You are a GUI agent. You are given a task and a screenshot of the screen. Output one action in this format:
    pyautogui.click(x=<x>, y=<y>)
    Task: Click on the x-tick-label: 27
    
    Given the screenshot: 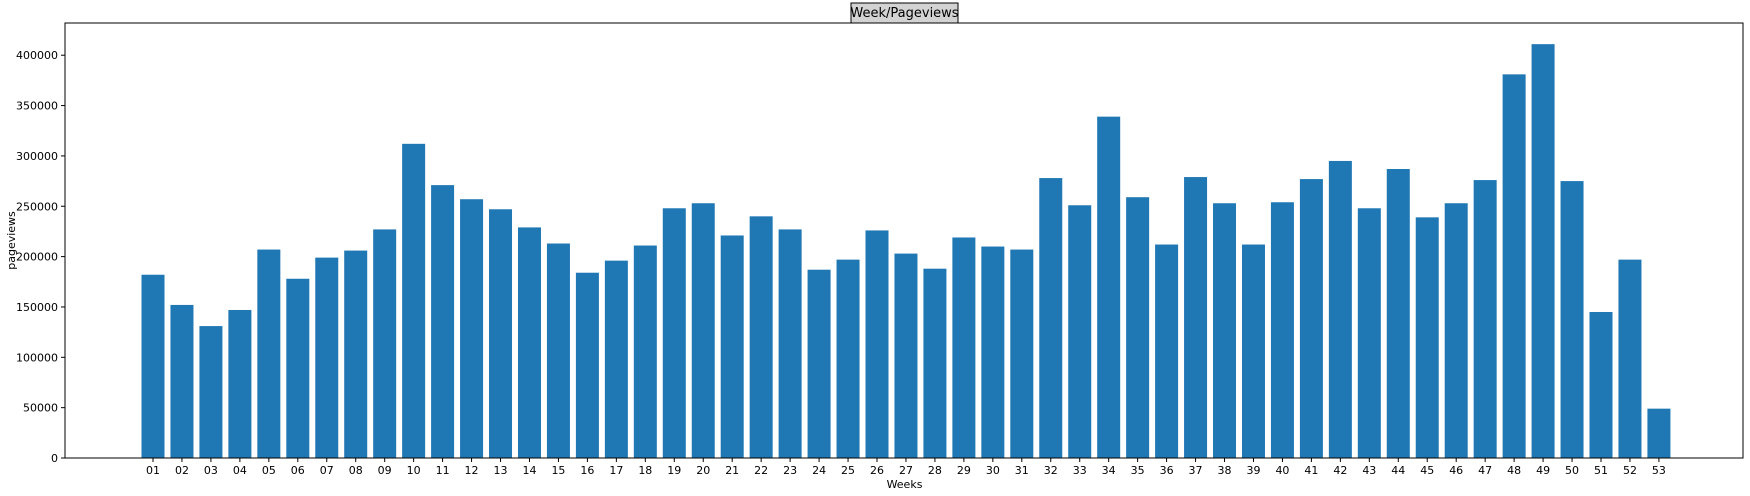 What is the action you would take?
    pyautogui.click(x=906, y=470)
    